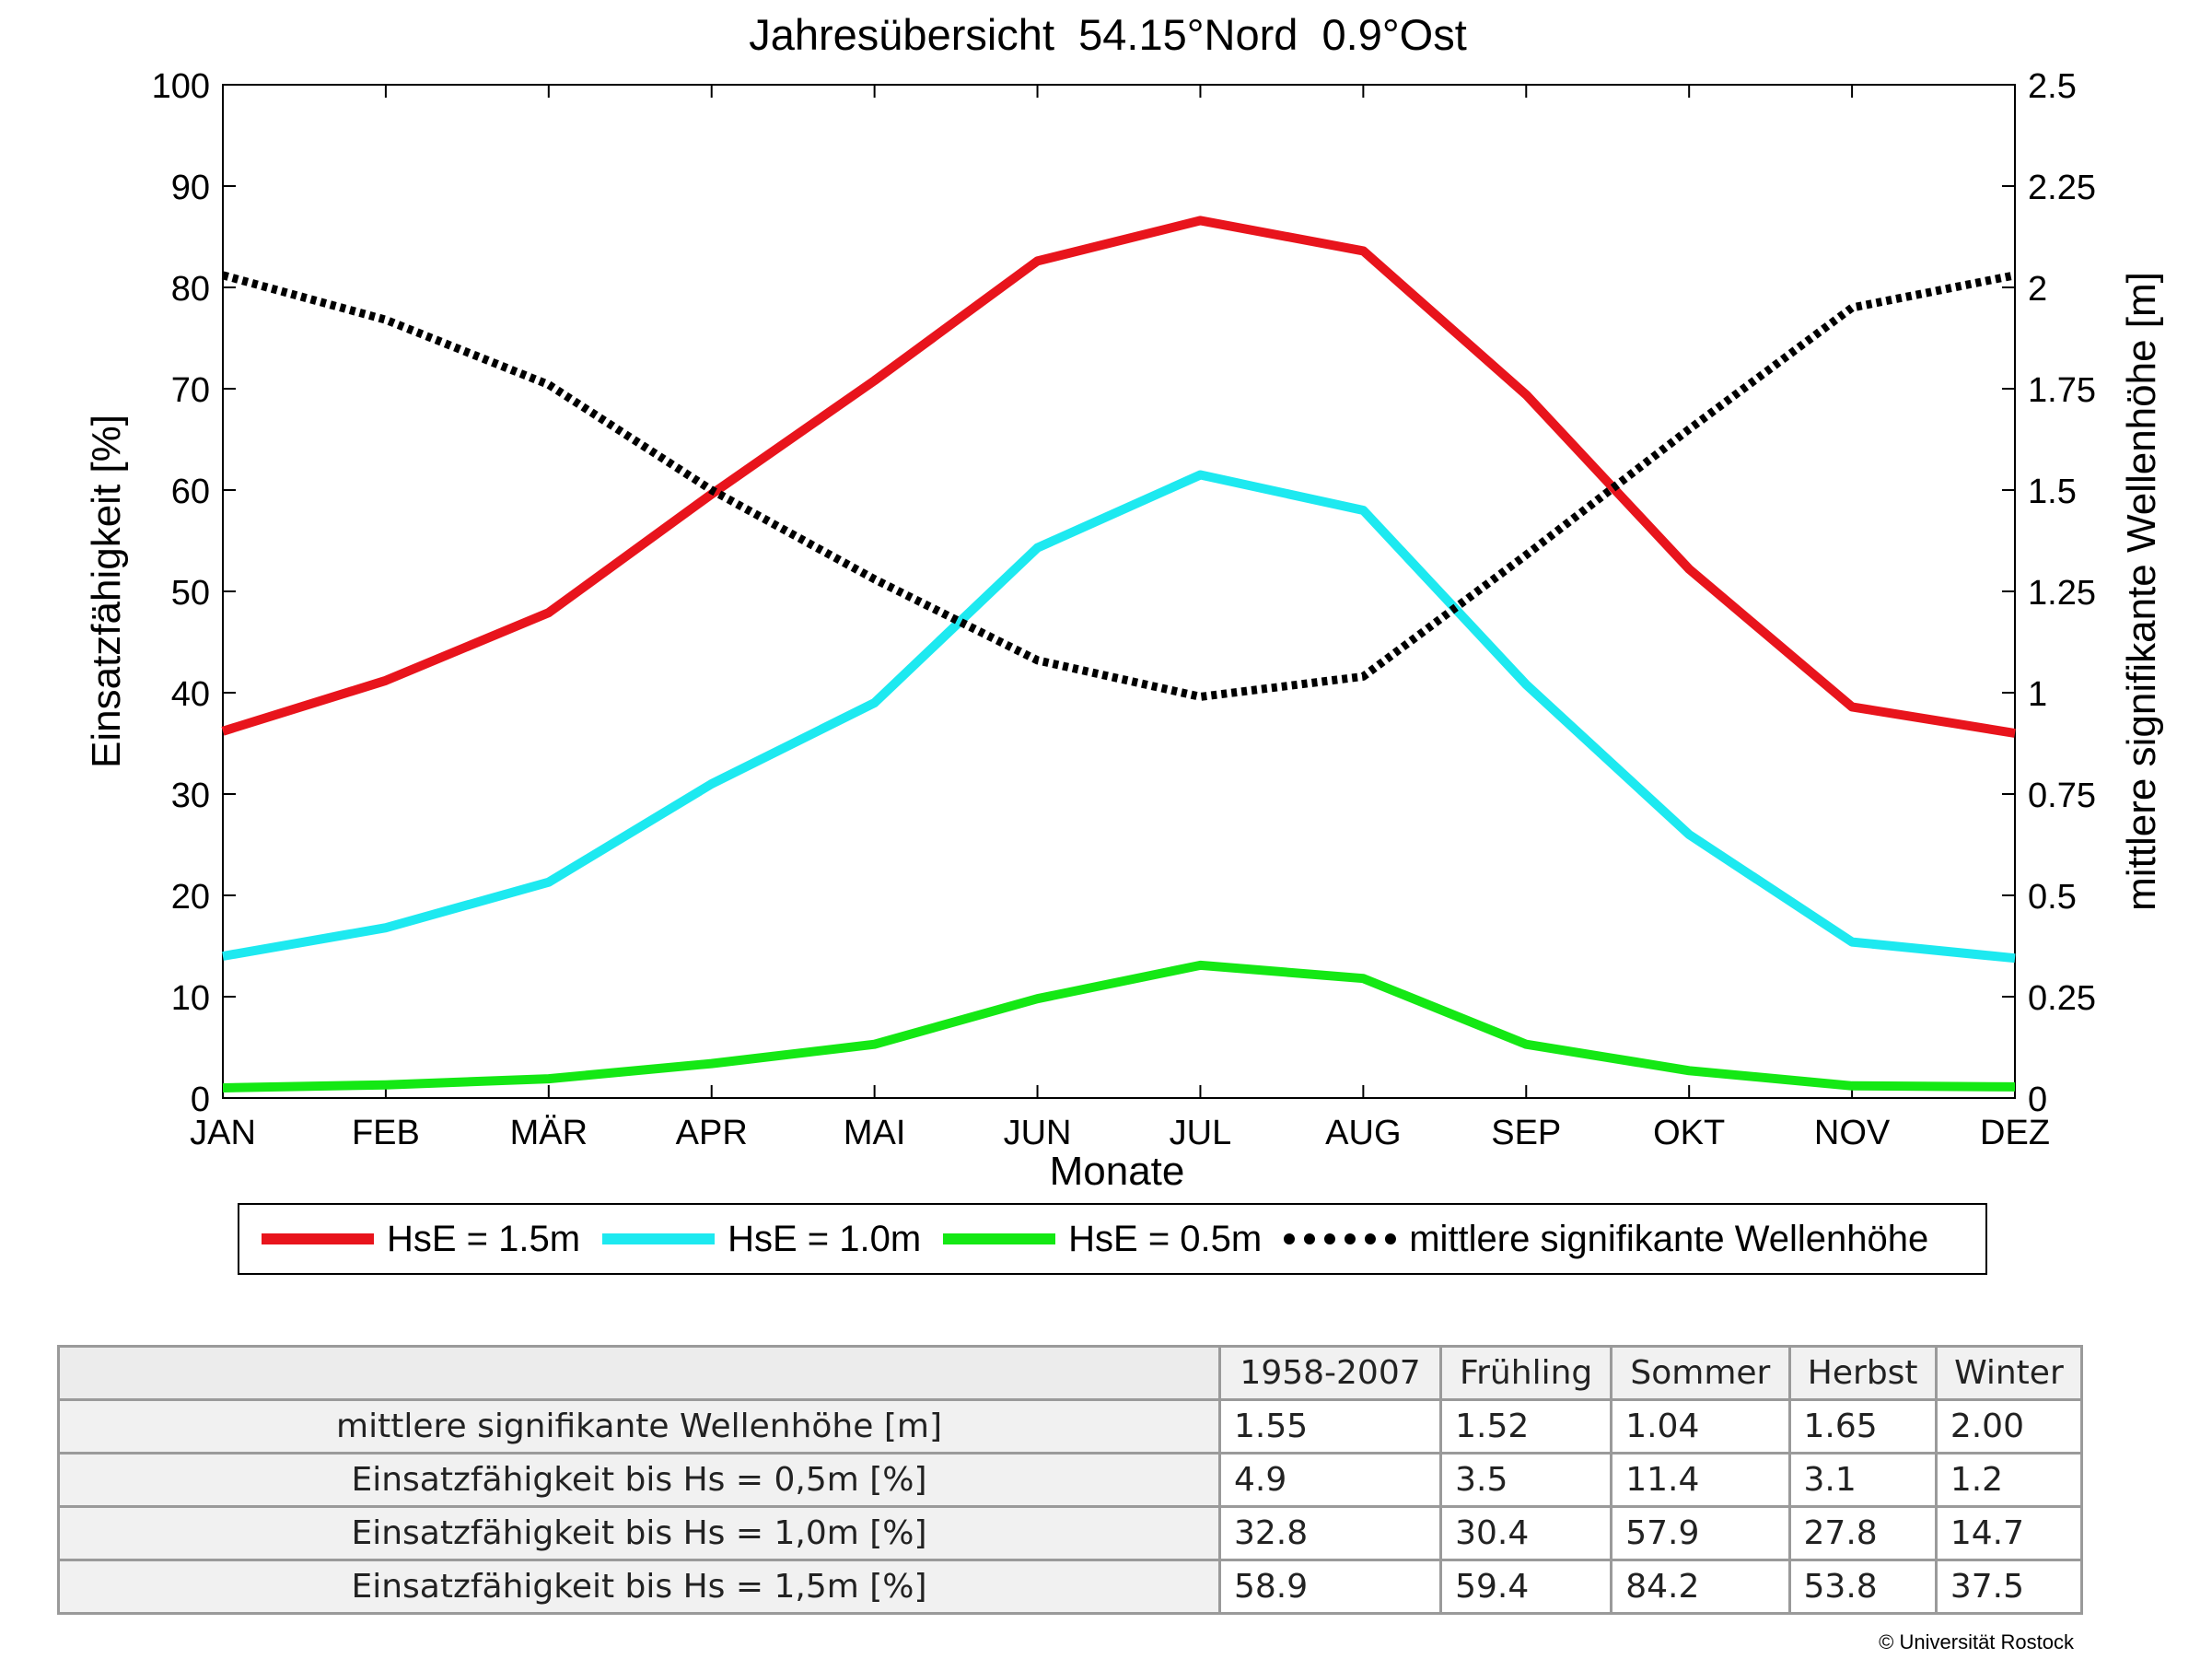  I want to click on y-tick-label: 30, so click(191, 796).